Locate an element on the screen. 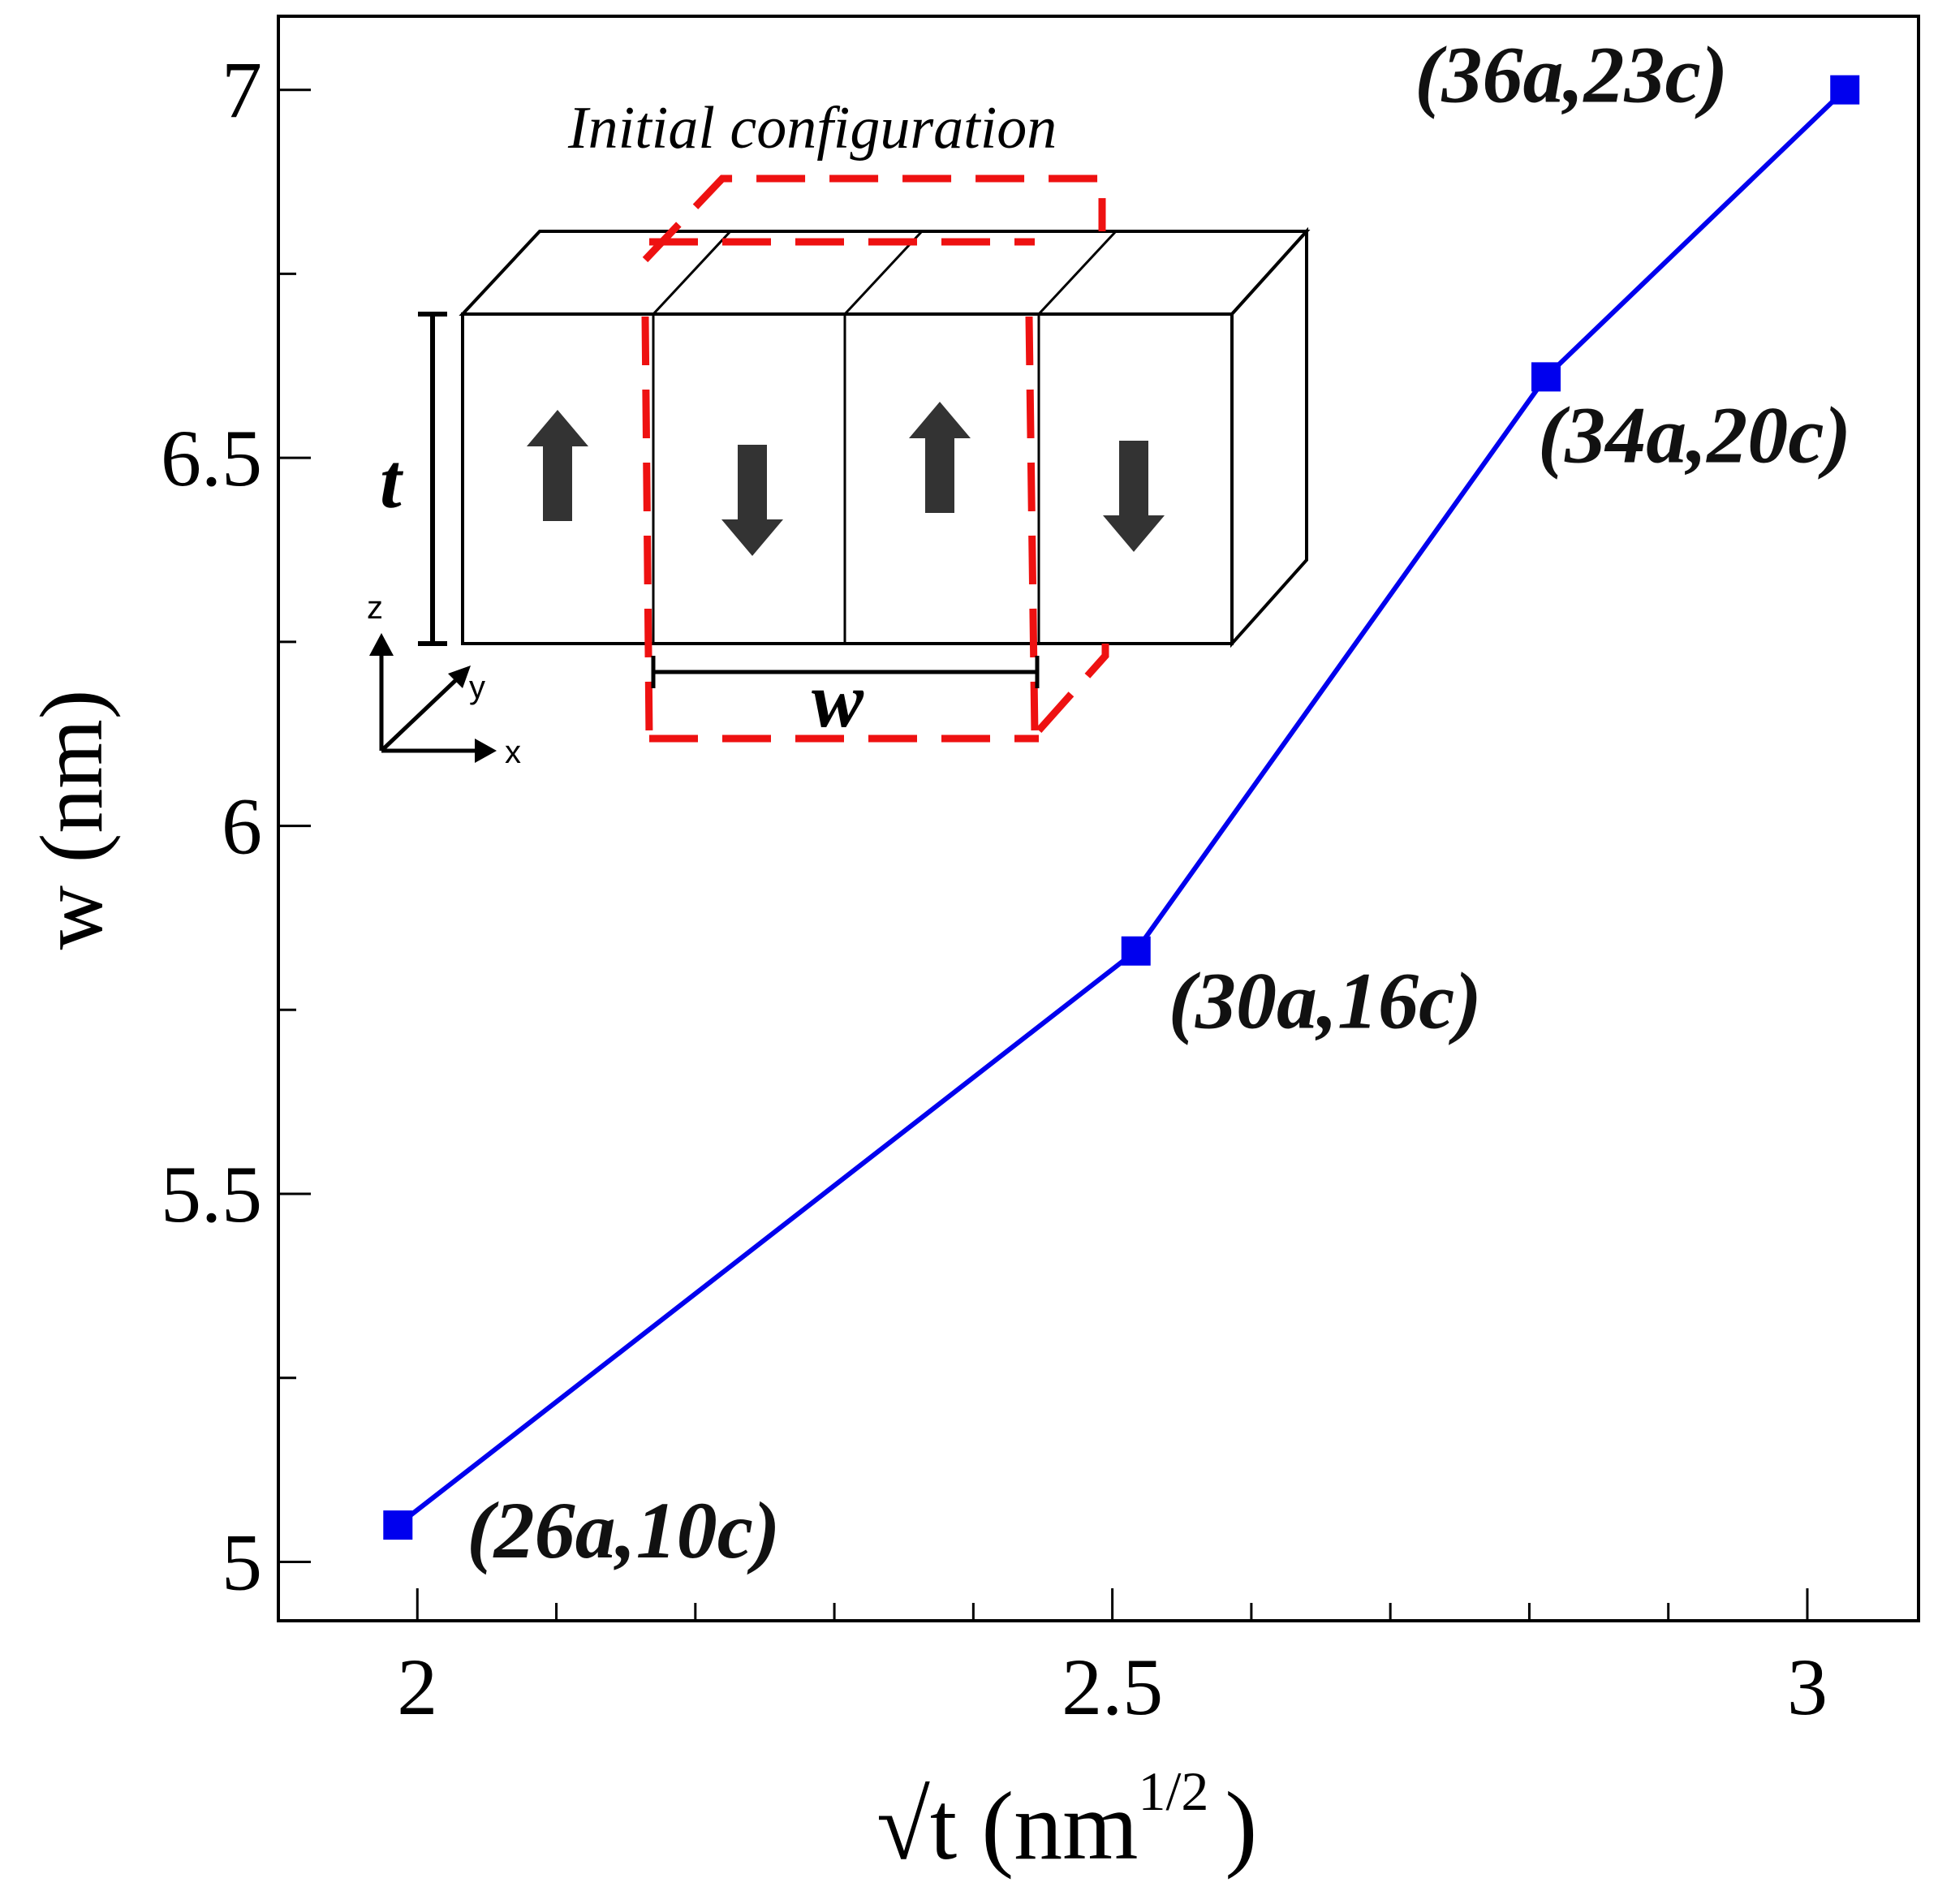 This screenshot has width=1938, height=1904. x-tick-label: 2.5 is located at coordinates (1112, 1687).